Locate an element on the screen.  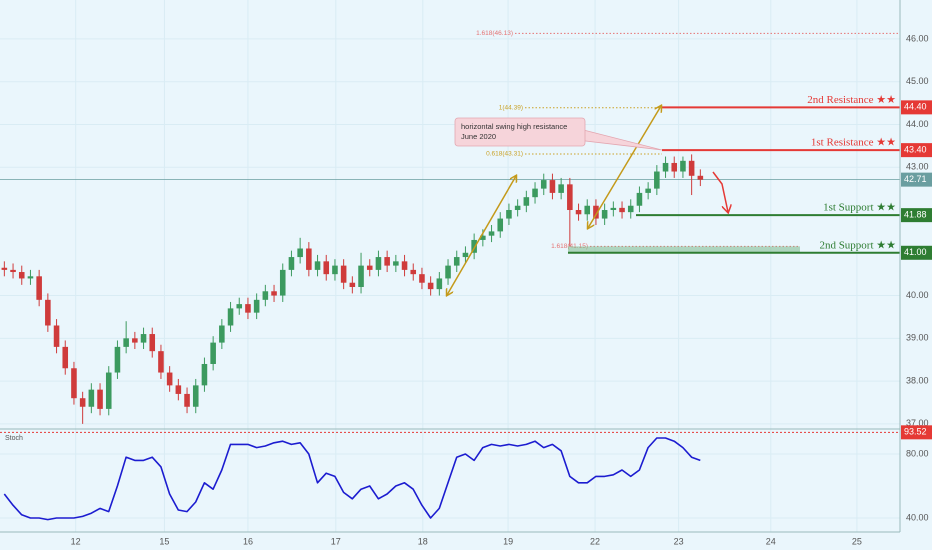
x-tick-label: 19 is located at coordinates (508, 541).